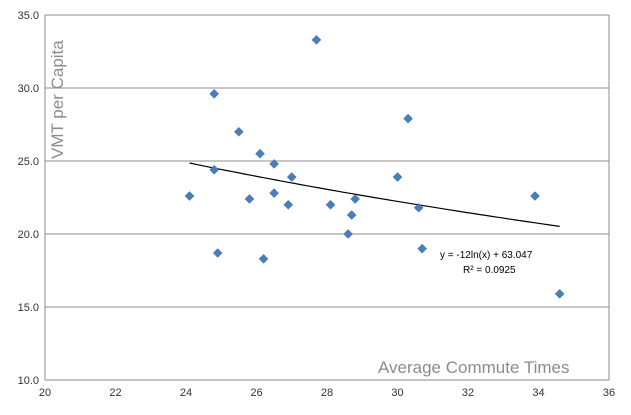  What do you see at coordinates (28, 198) in the screenshot?
I see `y-tick-labels: 10.0 15.0 20.0 25.0 30.0 35.0` at bounding box center [28, 198].